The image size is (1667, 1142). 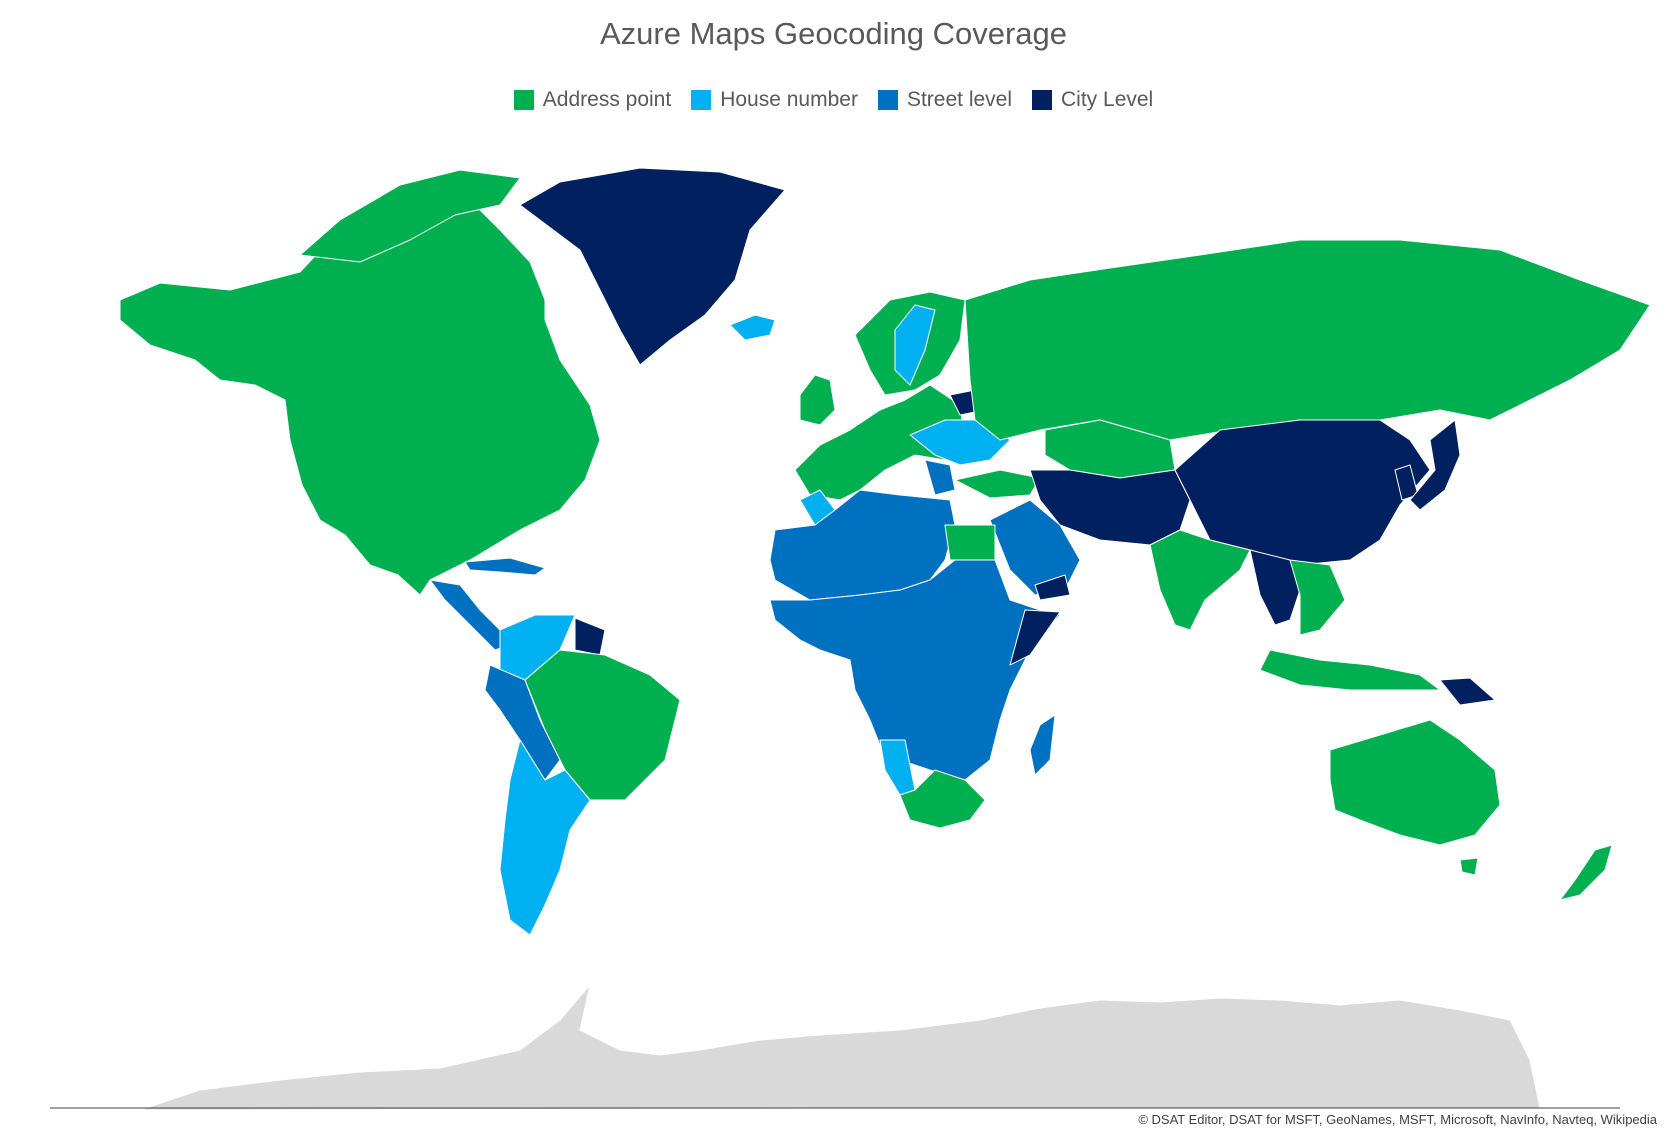 What do you see at coordinates (701, 100) in the screenshot?
I see `legend-swatch-house-number` at bounding box center [701, 100].